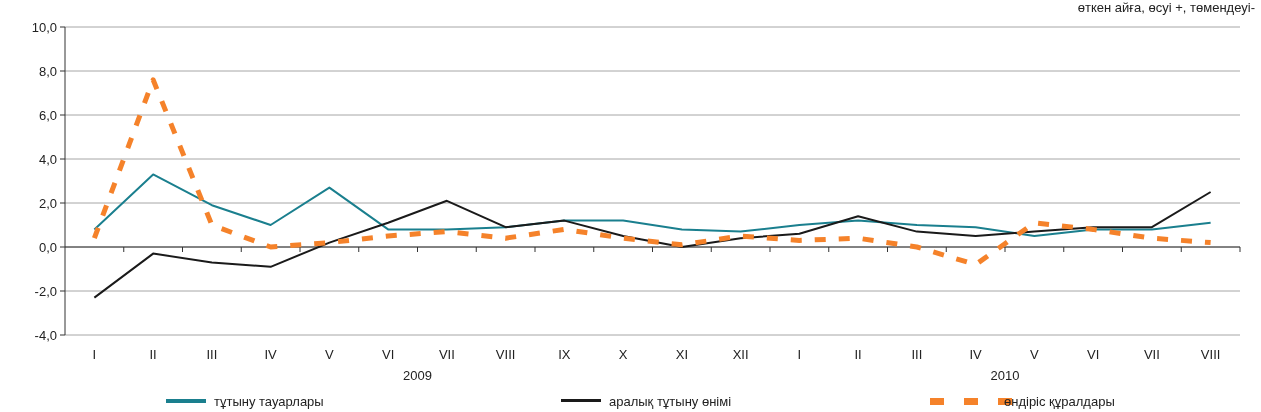 The height and width of the screenshot is (412, 1261). What do you see at coordinates (47, 159) in the screenshot?
I see `y-tick-label: 4,0` at bounding box center [47, 159].